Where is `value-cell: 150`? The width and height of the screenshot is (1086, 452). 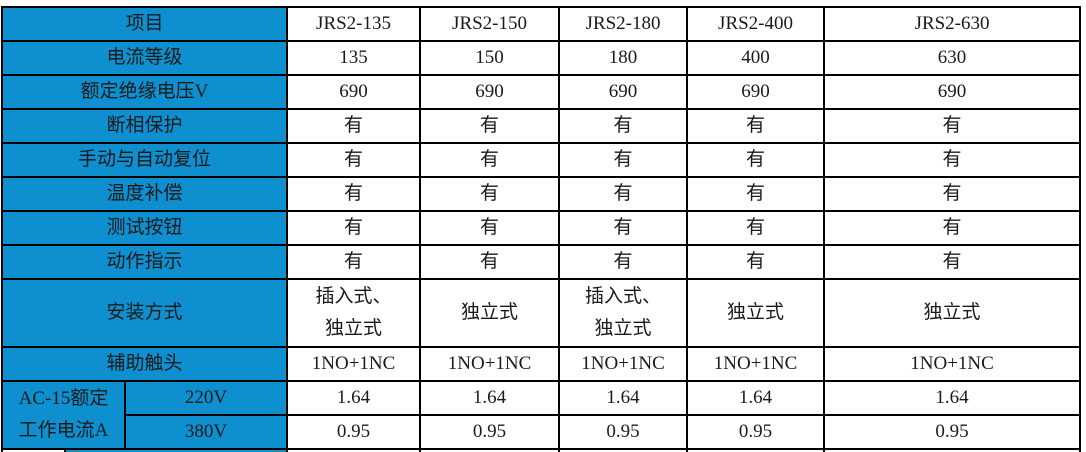 value-cell: 150 is located at coordinates (490, 58).